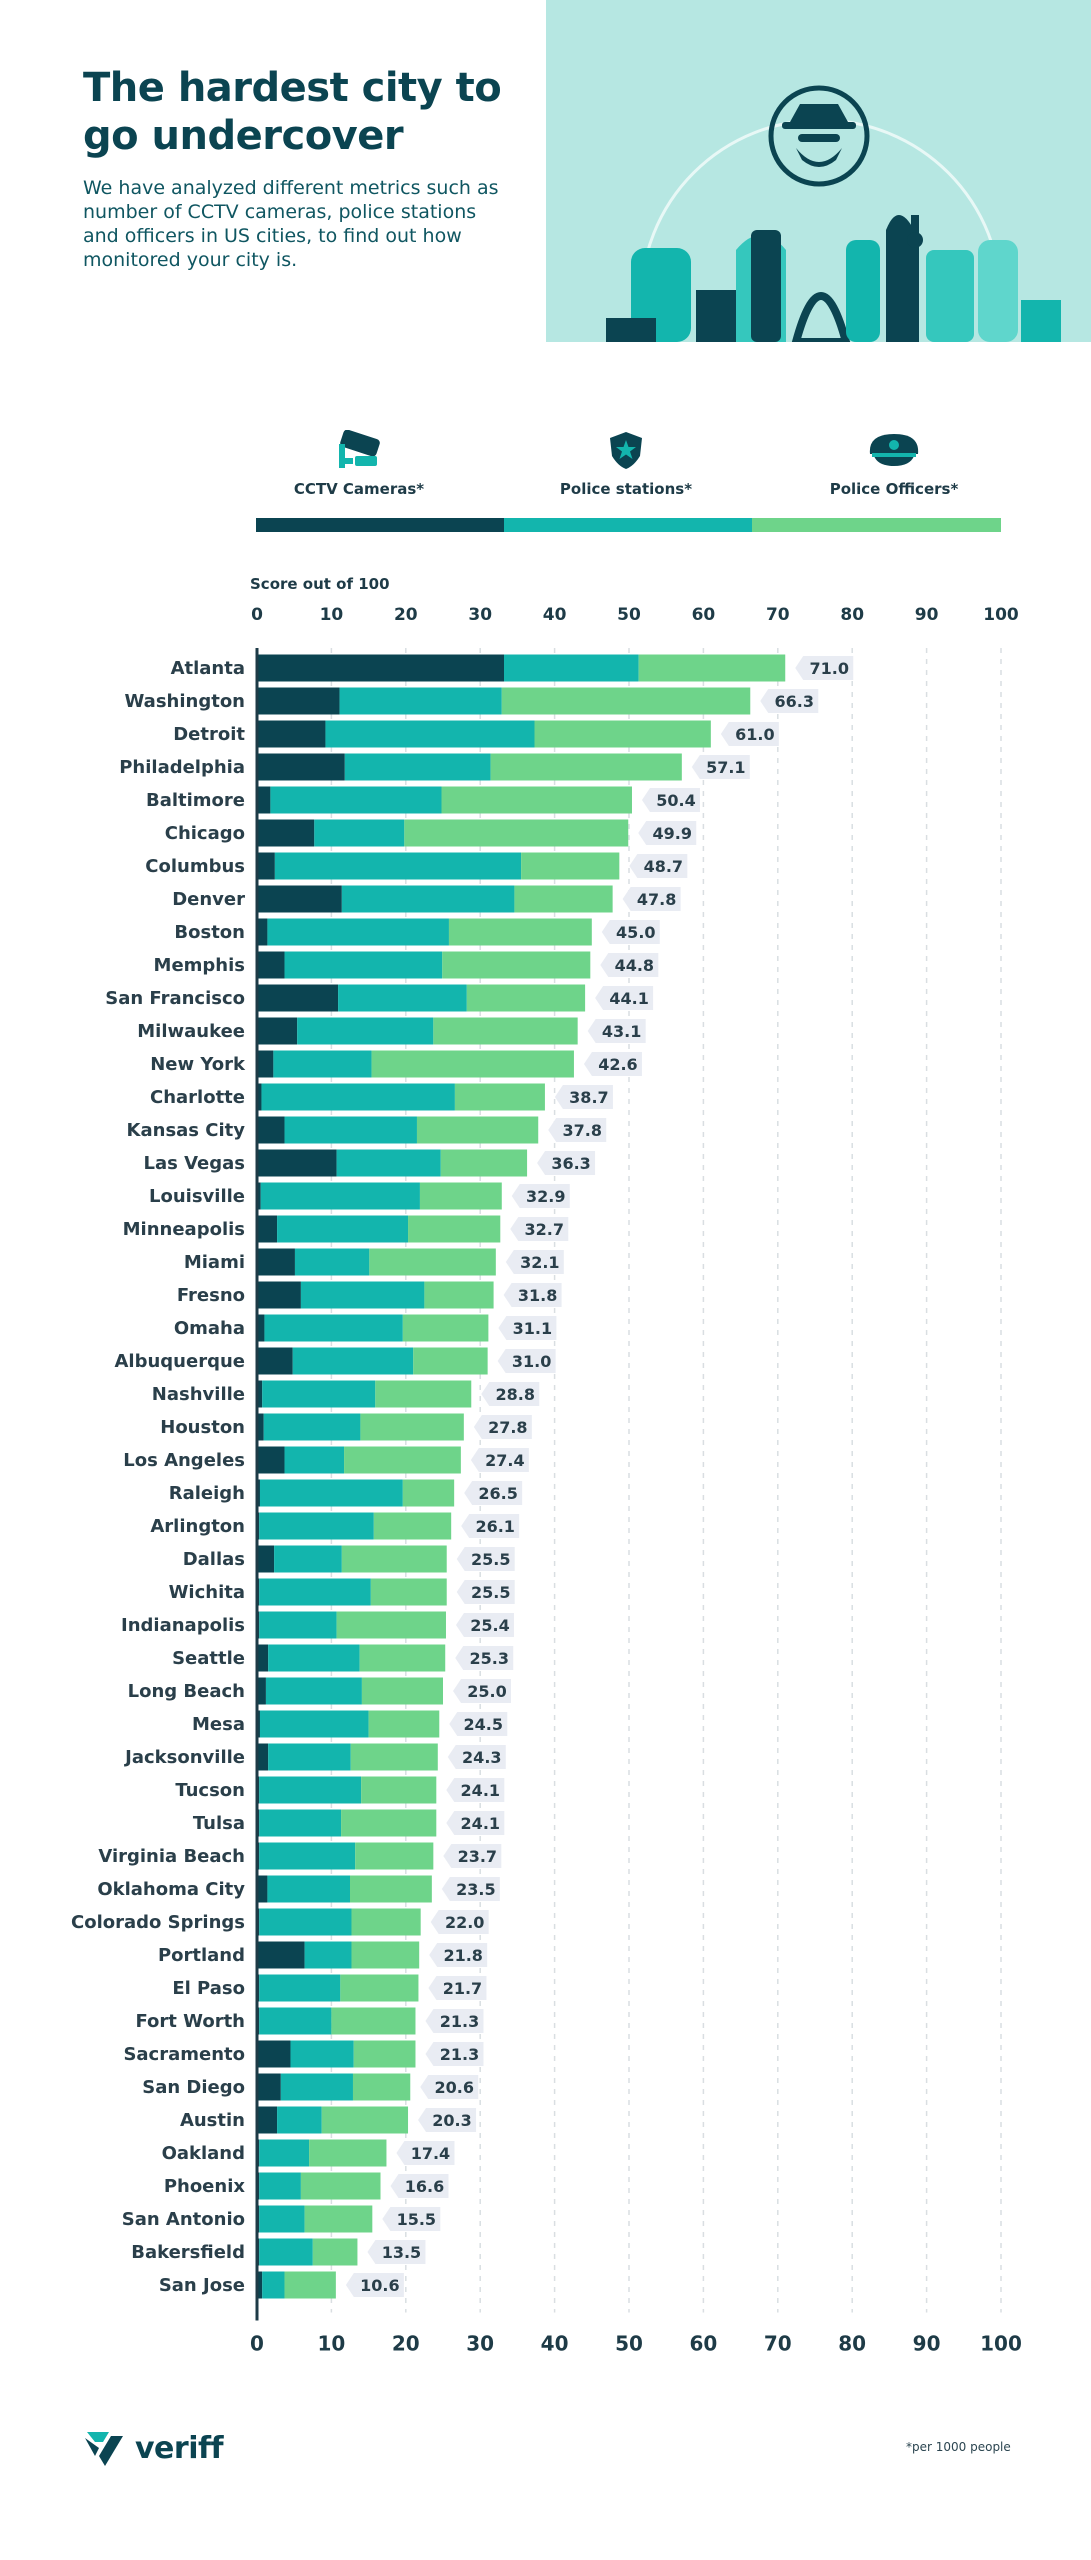 The width and height of the screenshot is (1091, 2560). What do you see at coordinates (191, 1031) in the screenshot?
I see `category-label: Milwaukee` at bounding box center [191, 1031].